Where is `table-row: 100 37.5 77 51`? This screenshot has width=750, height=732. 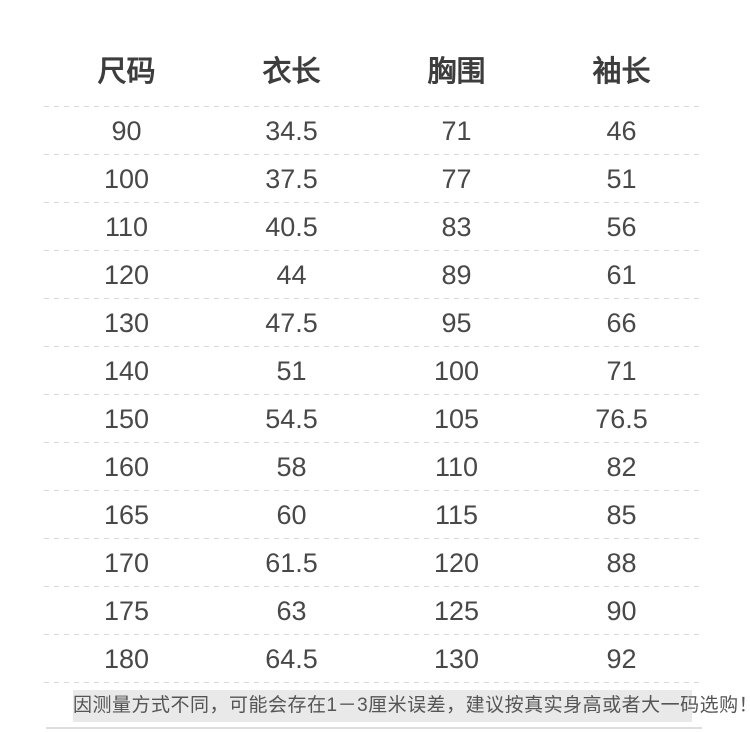
table-row: 100 37.5 77 51 is located at coordinates (374, 179).